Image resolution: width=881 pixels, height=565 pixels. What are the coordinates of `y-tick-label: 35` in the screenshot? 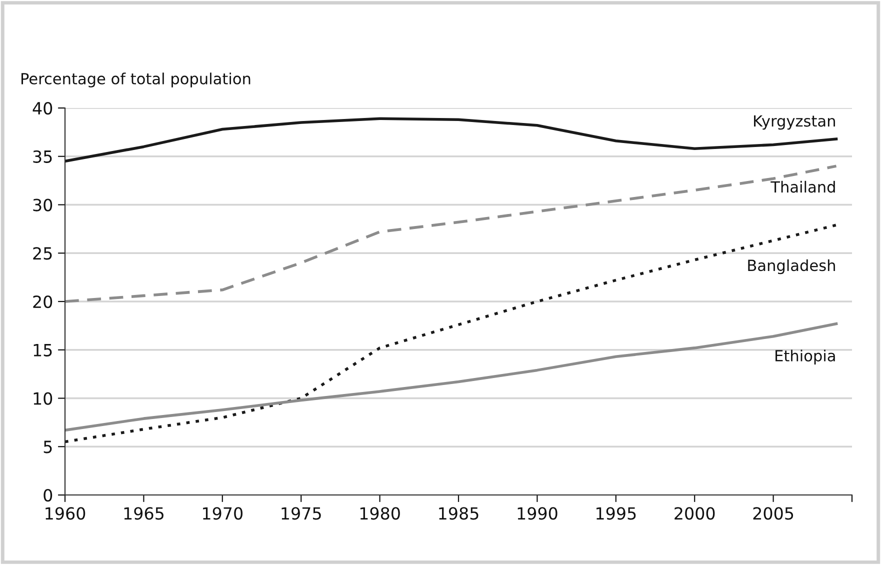 It's located at (42, 156).